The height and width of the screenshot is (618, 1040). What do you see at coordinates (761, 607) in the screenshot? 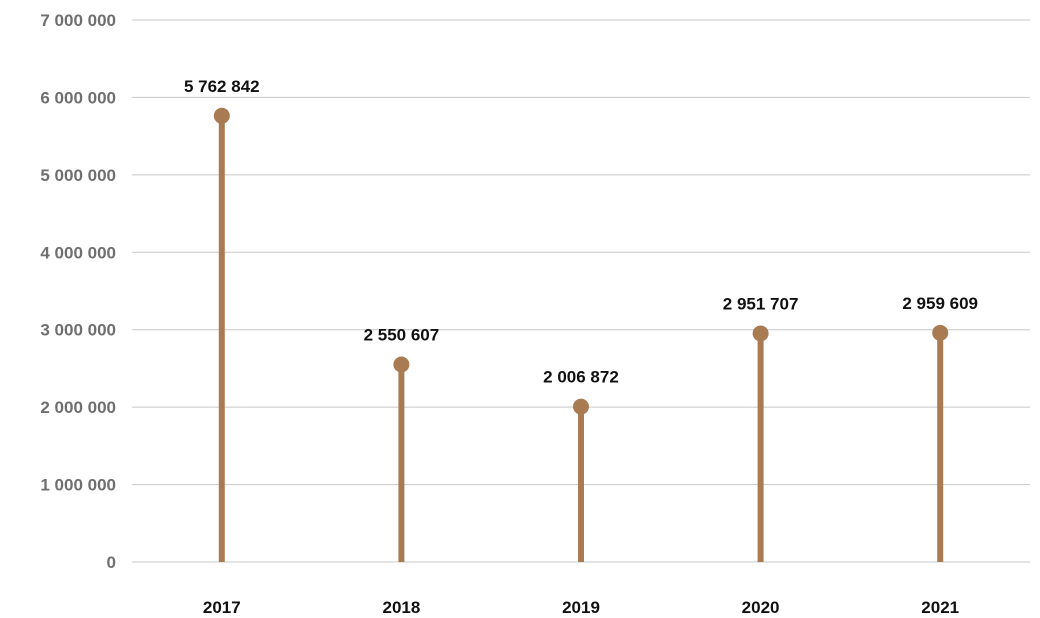
I see `x-tick-label: 2020` at bounding box center [761, 607].